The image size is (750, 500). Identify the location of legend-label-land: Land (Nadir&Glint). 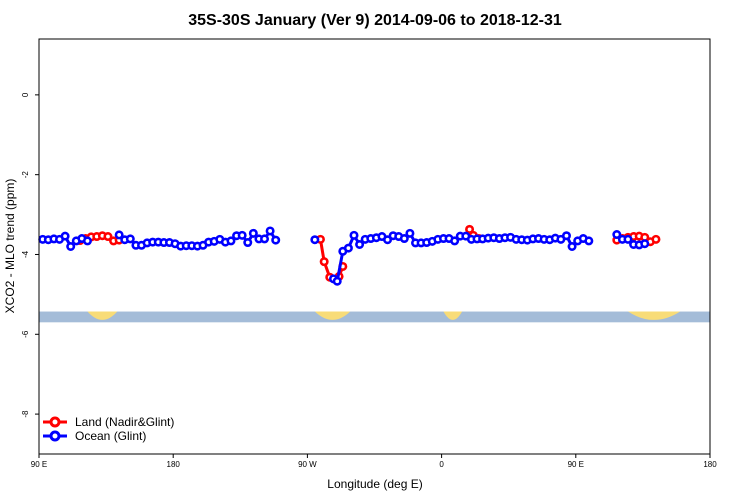
(124, 422).